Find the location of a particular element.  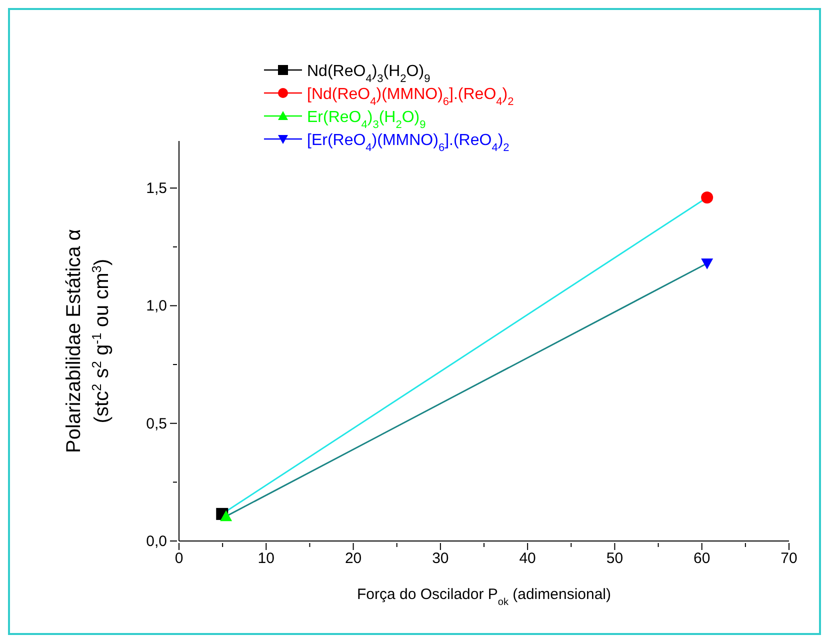

x-tick-label: 70 is located at coordinates (789, 558).